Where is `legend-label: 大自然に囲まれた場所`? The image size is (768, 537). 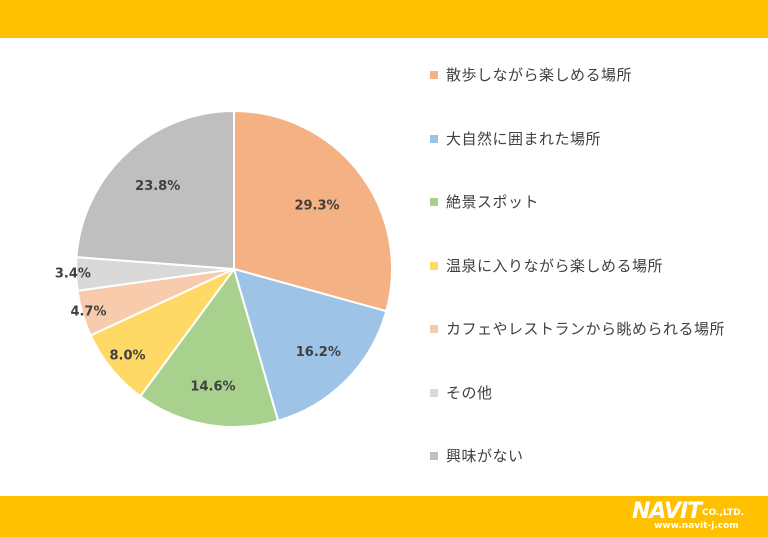
legend-label: 大自然に囲まれた場所 is located at coordinates (524, 138).